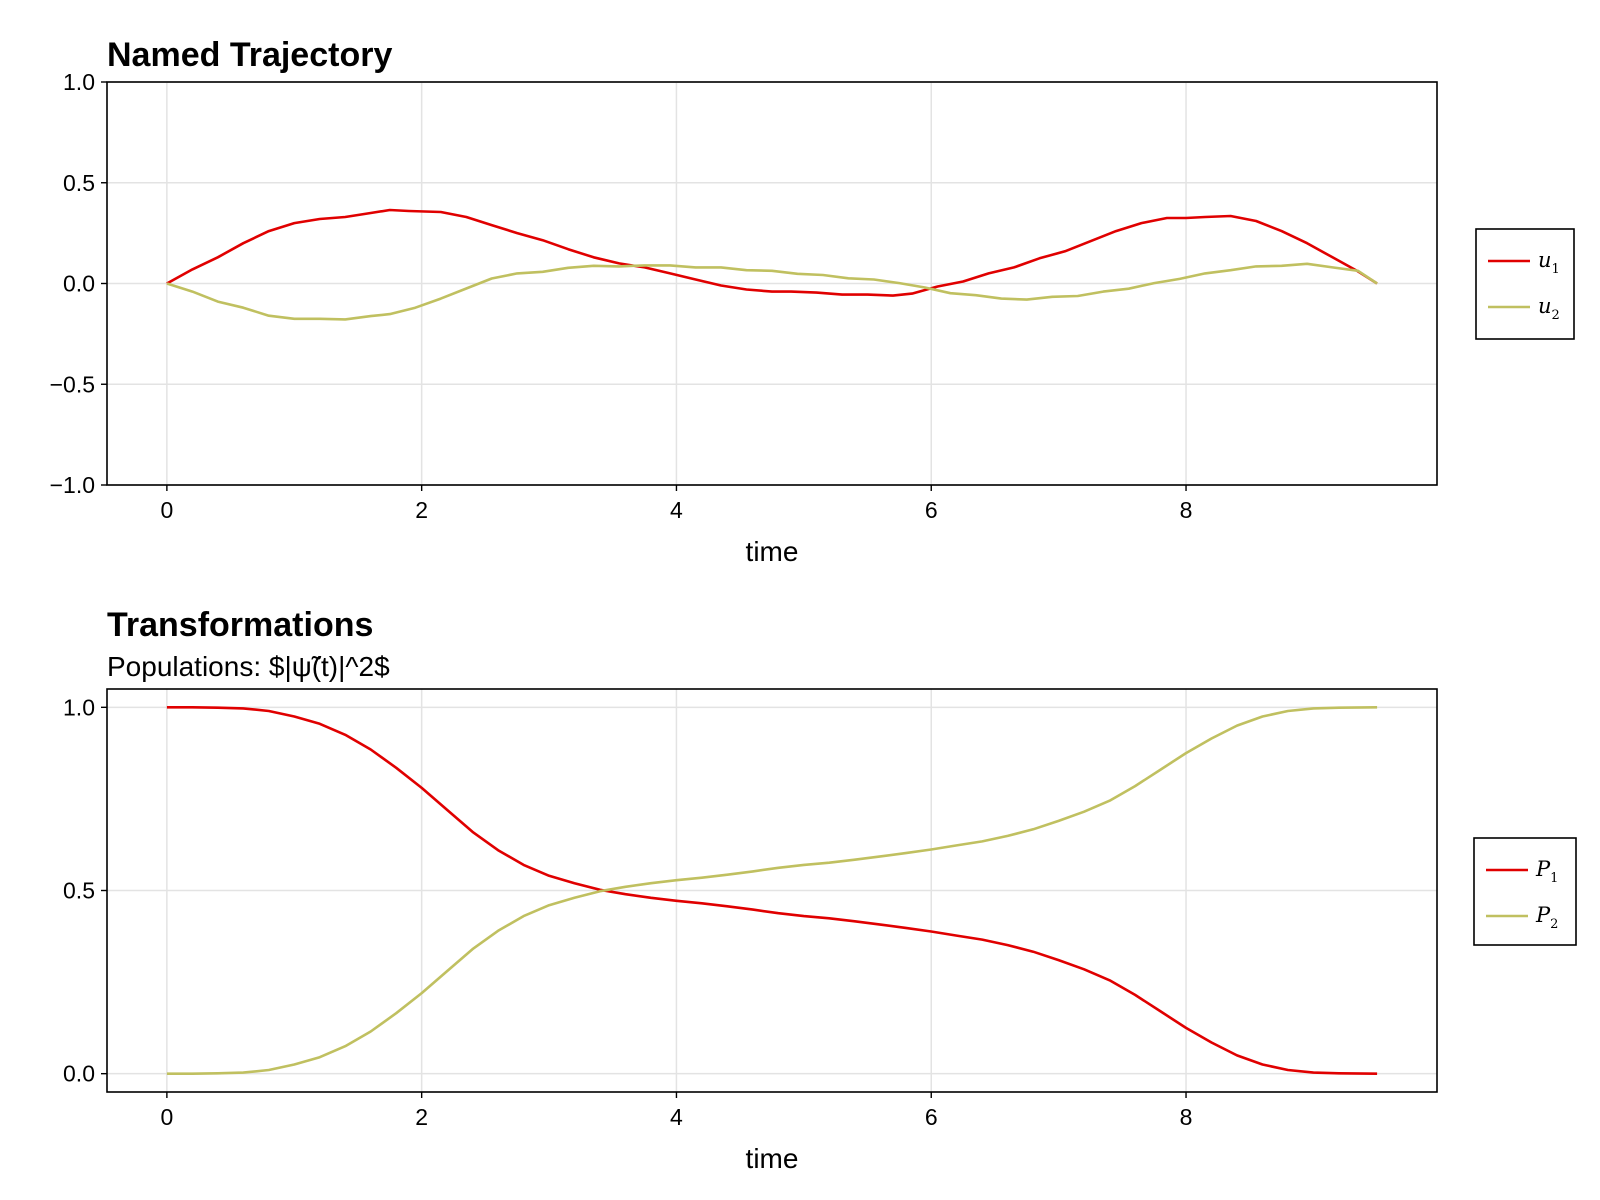  I want to click on chart-subtitle: Populations: $|ψ̃(t)|^2$, so click(248, 666).